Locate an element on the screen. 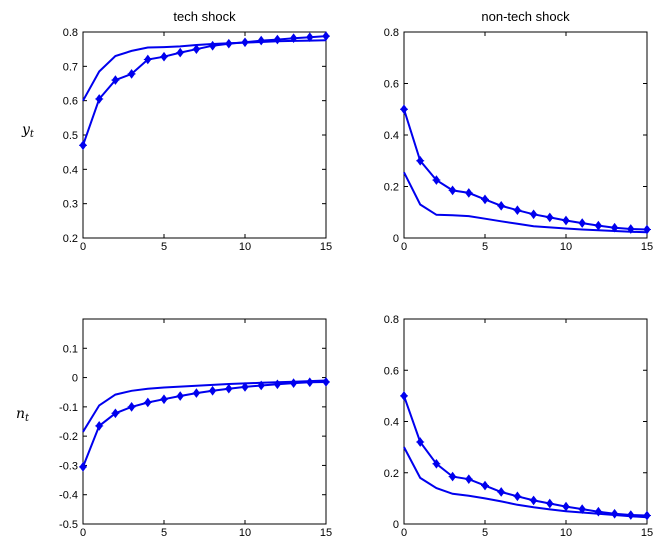 The width and height of the screenshot is (659, 547). y-tick-label: 0.7 is located at coordinates (70, 67).